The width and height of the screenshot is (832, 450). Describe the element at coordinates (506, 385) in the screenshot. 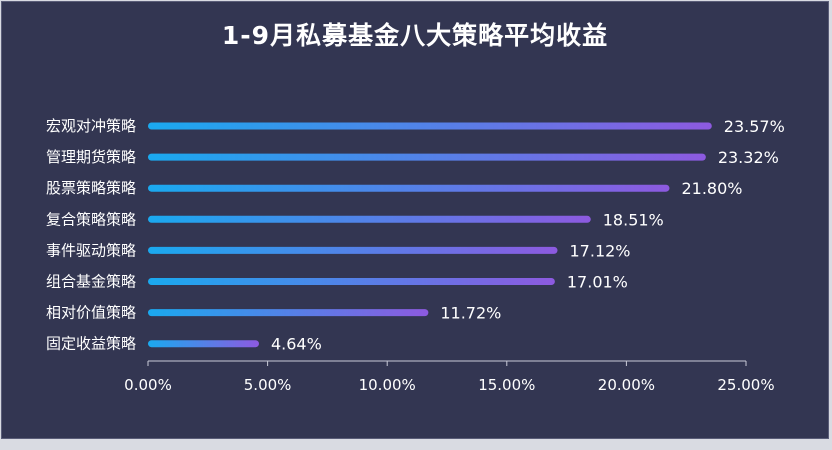

I see `x-tick-label: 15.00%` at that location.